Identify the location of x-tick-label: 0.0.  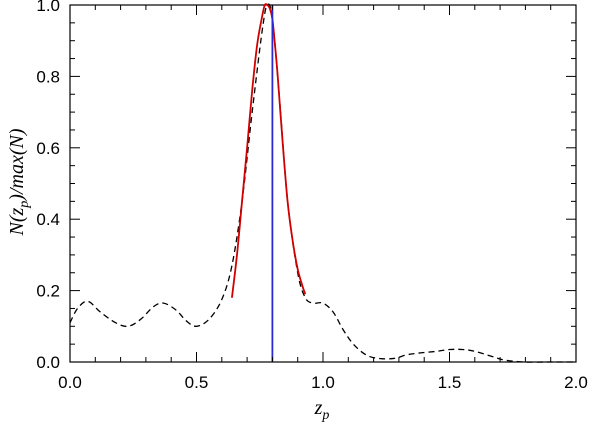
(70, 382).